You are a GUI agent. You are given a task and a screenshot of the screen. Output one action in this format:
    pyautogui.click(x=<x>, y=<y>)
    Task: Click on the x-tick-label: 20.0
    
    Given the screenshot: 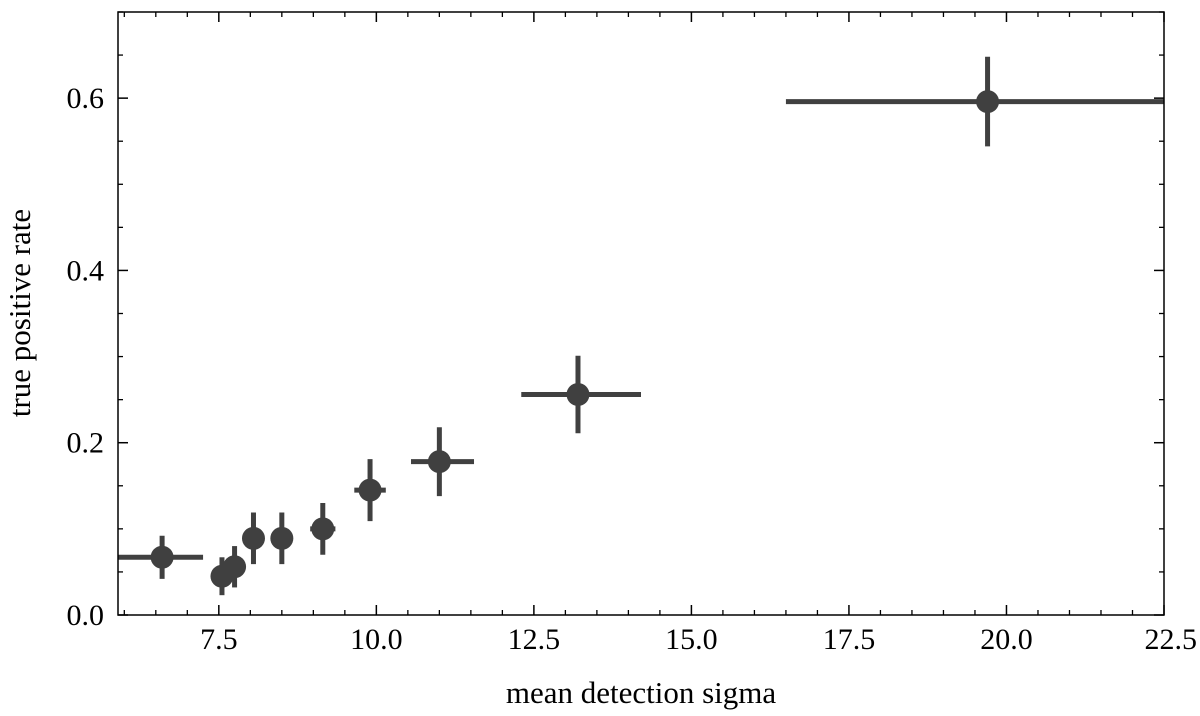 What is the action you would take?
    pyautogui.click(x=1006, y=639)
    